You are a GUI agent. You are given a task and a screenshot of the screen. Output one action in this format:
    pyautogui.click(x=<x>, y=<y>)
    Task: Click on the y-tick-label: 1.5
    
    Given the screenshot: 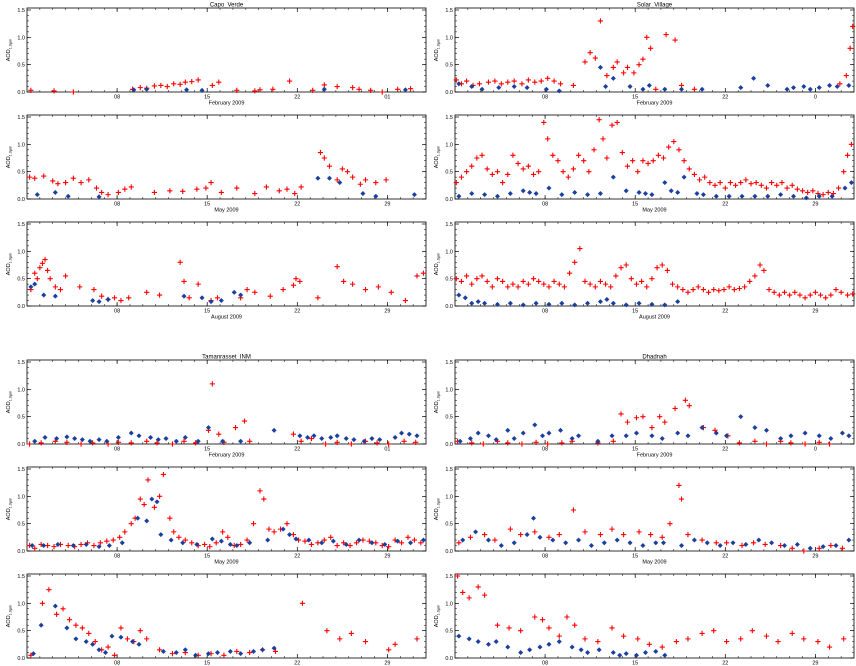 What is the action you would take?
    pyautogui.click(x=449, y=363)
    